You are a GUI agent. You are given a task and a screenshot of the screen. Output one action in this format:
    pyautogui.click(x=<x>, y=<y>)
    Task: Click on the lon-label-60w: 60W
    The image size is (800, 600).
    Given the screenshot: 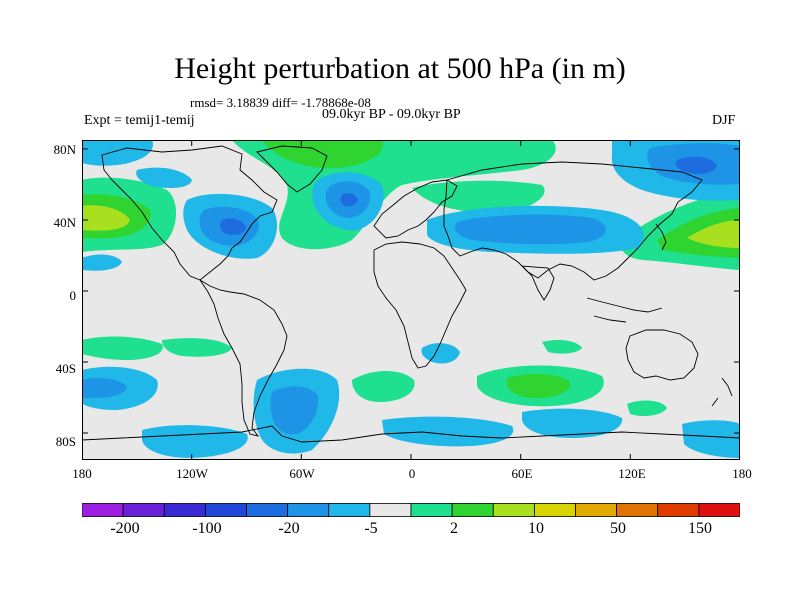 What is the action you would take?
    pyautogui.click(x=302, y=473)
    